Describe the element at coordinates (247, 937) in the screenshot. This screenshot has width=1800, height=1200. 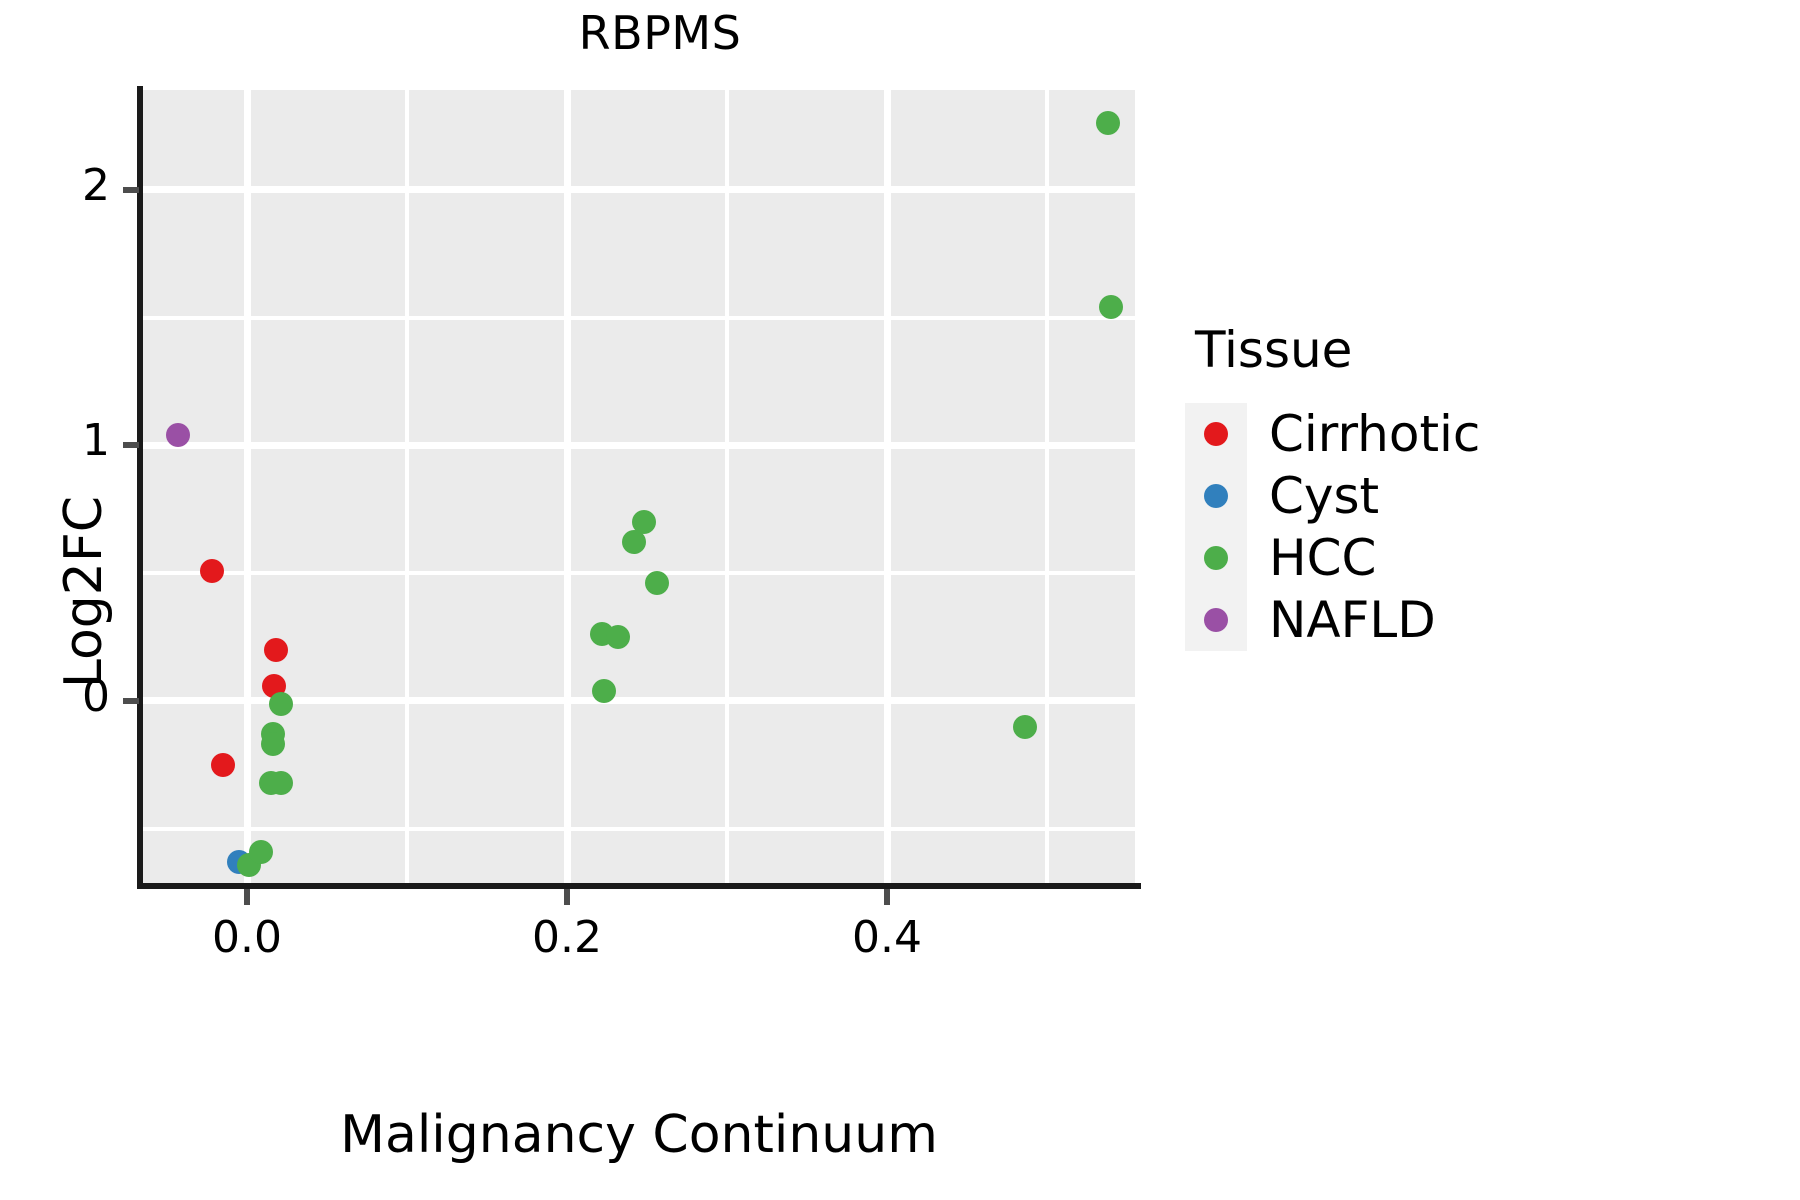
I see `x-axis-tick-label: 0.0` at that location.